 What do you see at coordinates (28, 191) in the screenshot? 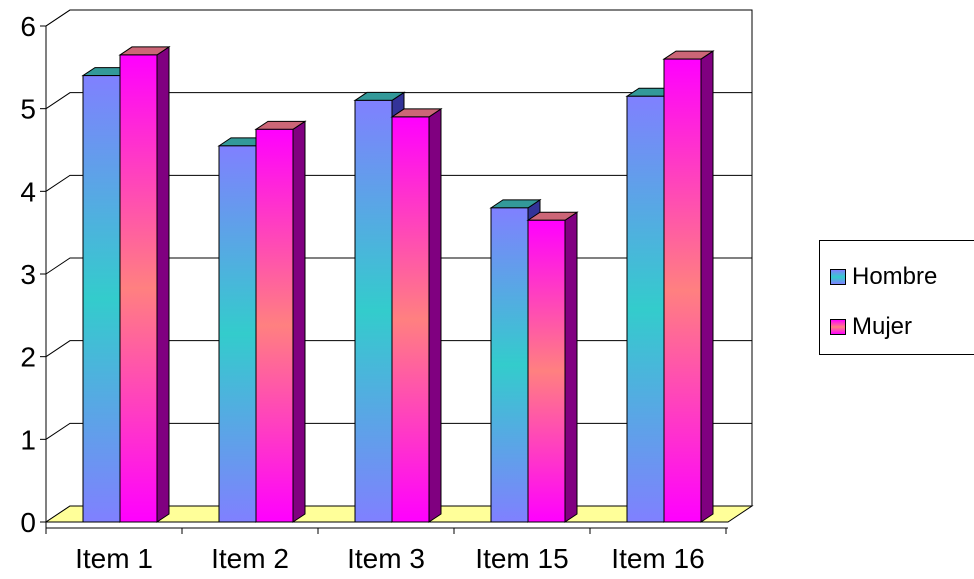
I see `y-tick-label: 4` at bounding box center [28, 191].